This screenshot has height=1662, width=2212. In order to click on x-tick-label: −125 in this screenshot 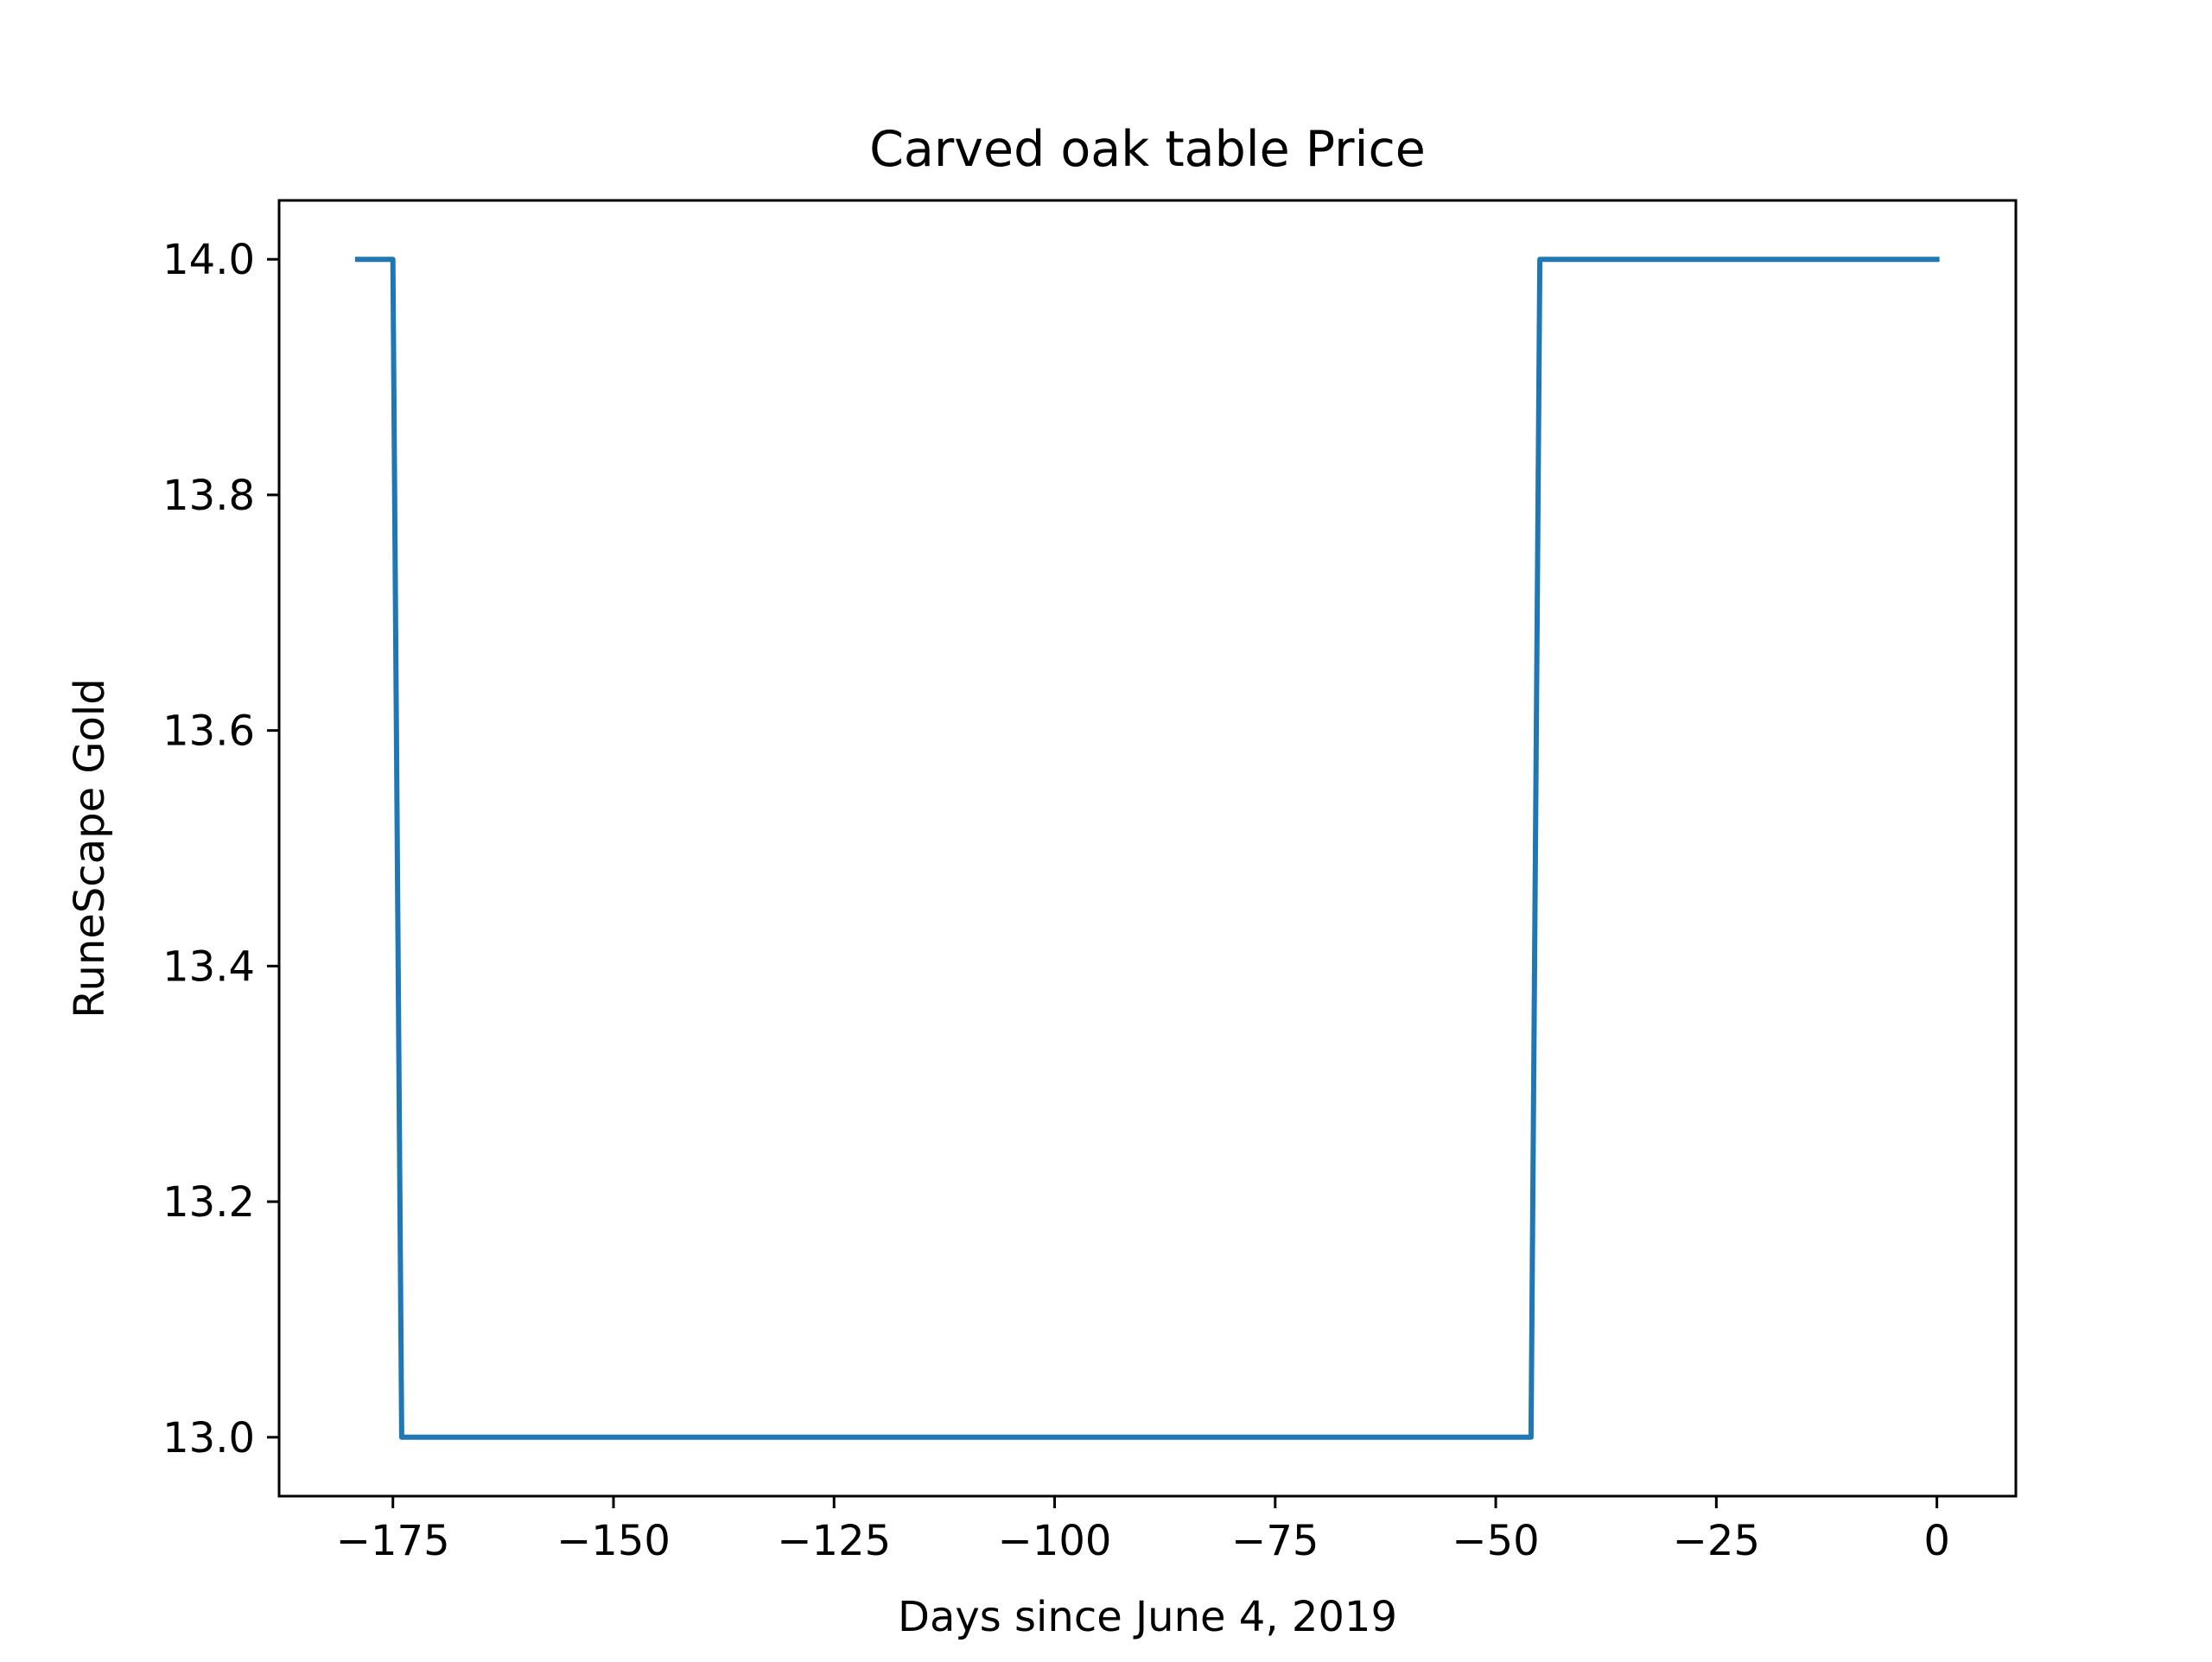, I will do `click(834, 1541)`.